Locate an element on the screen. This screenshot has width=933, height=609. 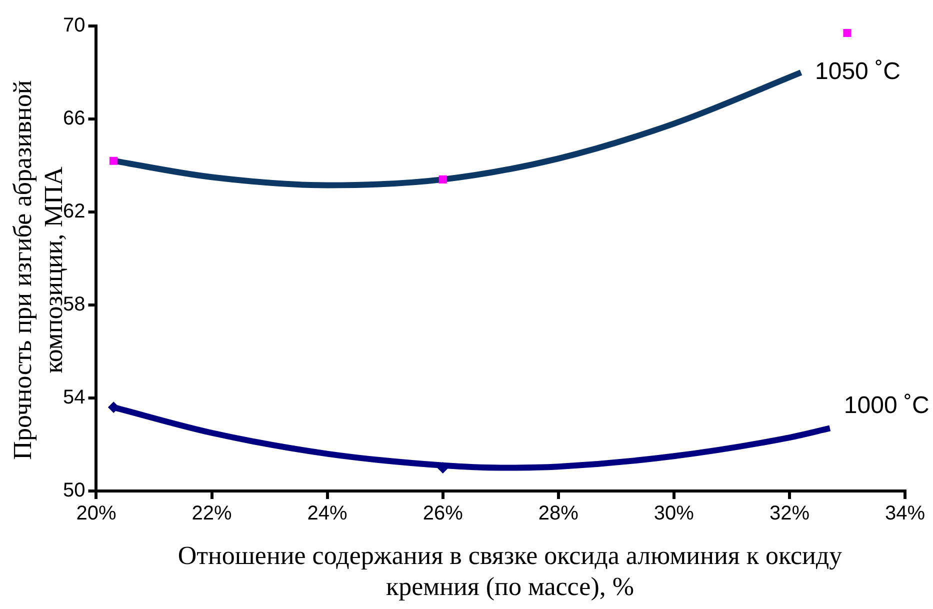
x-tick-label: 28% is located at coordinates (558, 513).